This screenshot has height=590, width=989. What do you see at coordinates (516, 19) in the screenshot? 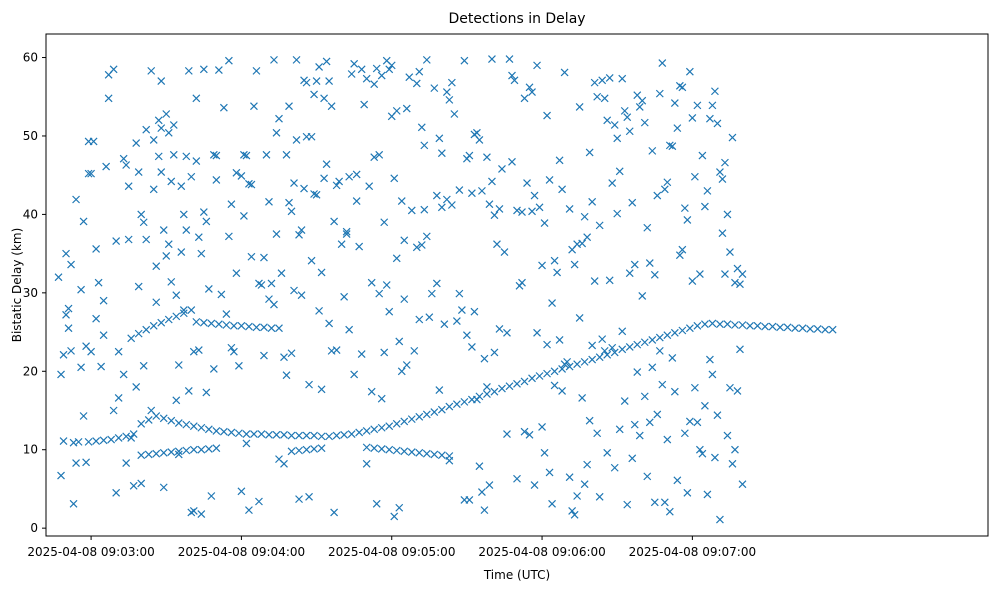
I see `chart-title: Detections in Delay` at bounding box center [516, 19].